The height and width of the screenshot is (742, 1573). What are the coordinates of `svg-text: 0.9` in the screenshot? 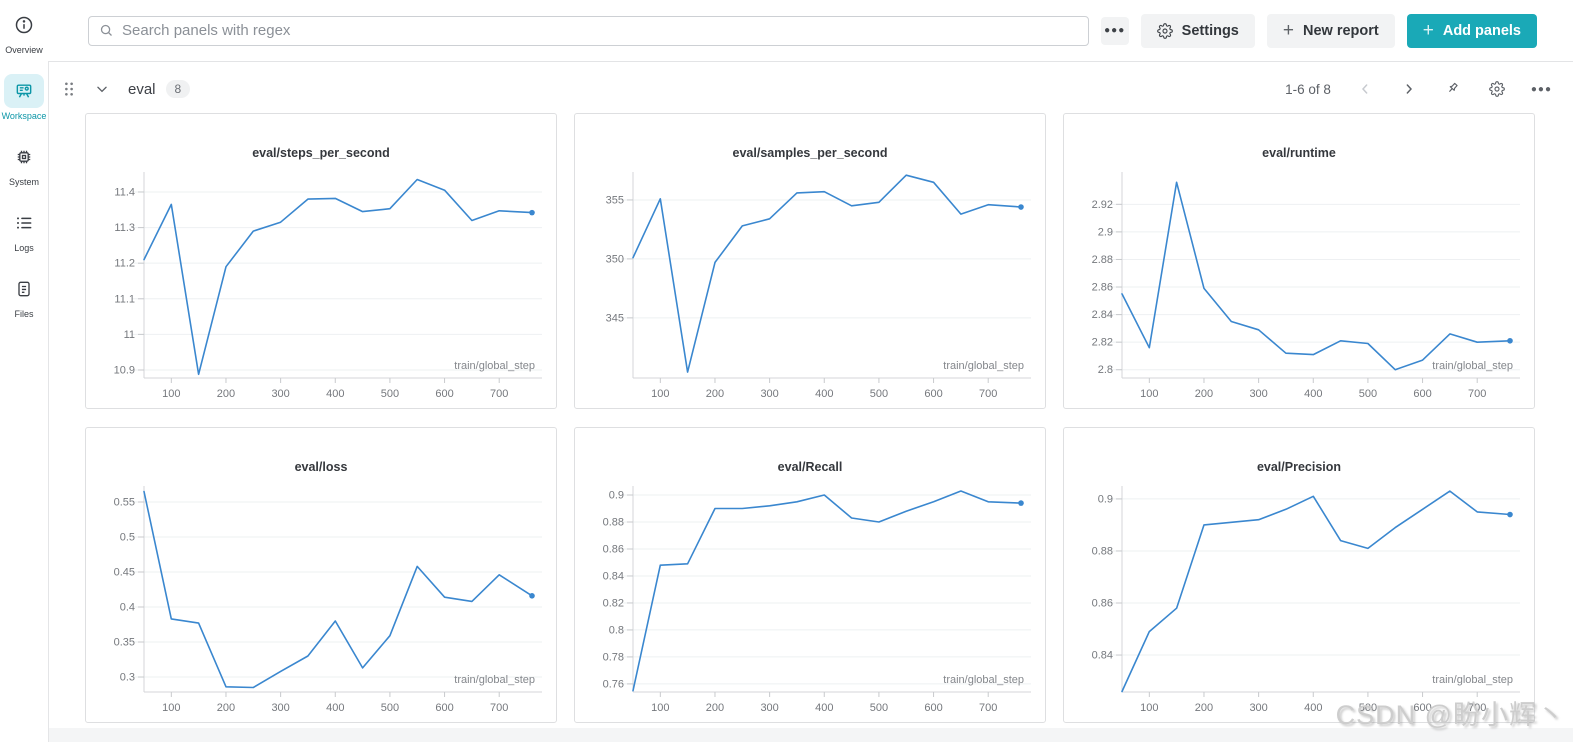 It's located at (616, 496).